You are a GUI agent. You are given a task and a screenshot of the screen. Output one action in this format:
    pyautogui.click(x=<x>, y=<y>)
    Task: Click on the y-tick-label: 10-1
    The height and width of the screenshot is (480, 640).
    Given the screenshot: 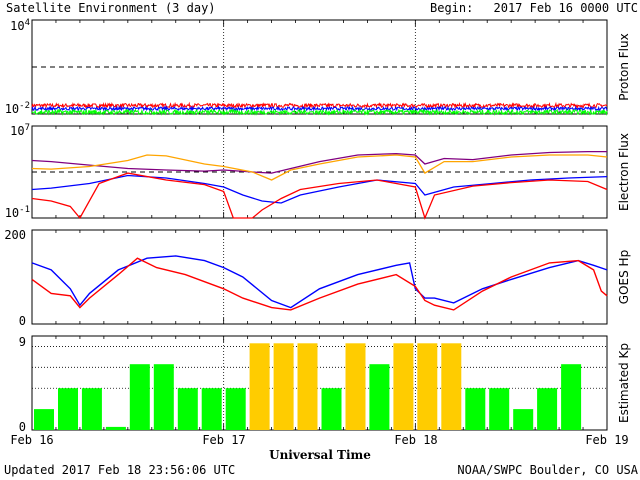 What is the action you would take?
    pyautogui.click(x=17, y=212)
    